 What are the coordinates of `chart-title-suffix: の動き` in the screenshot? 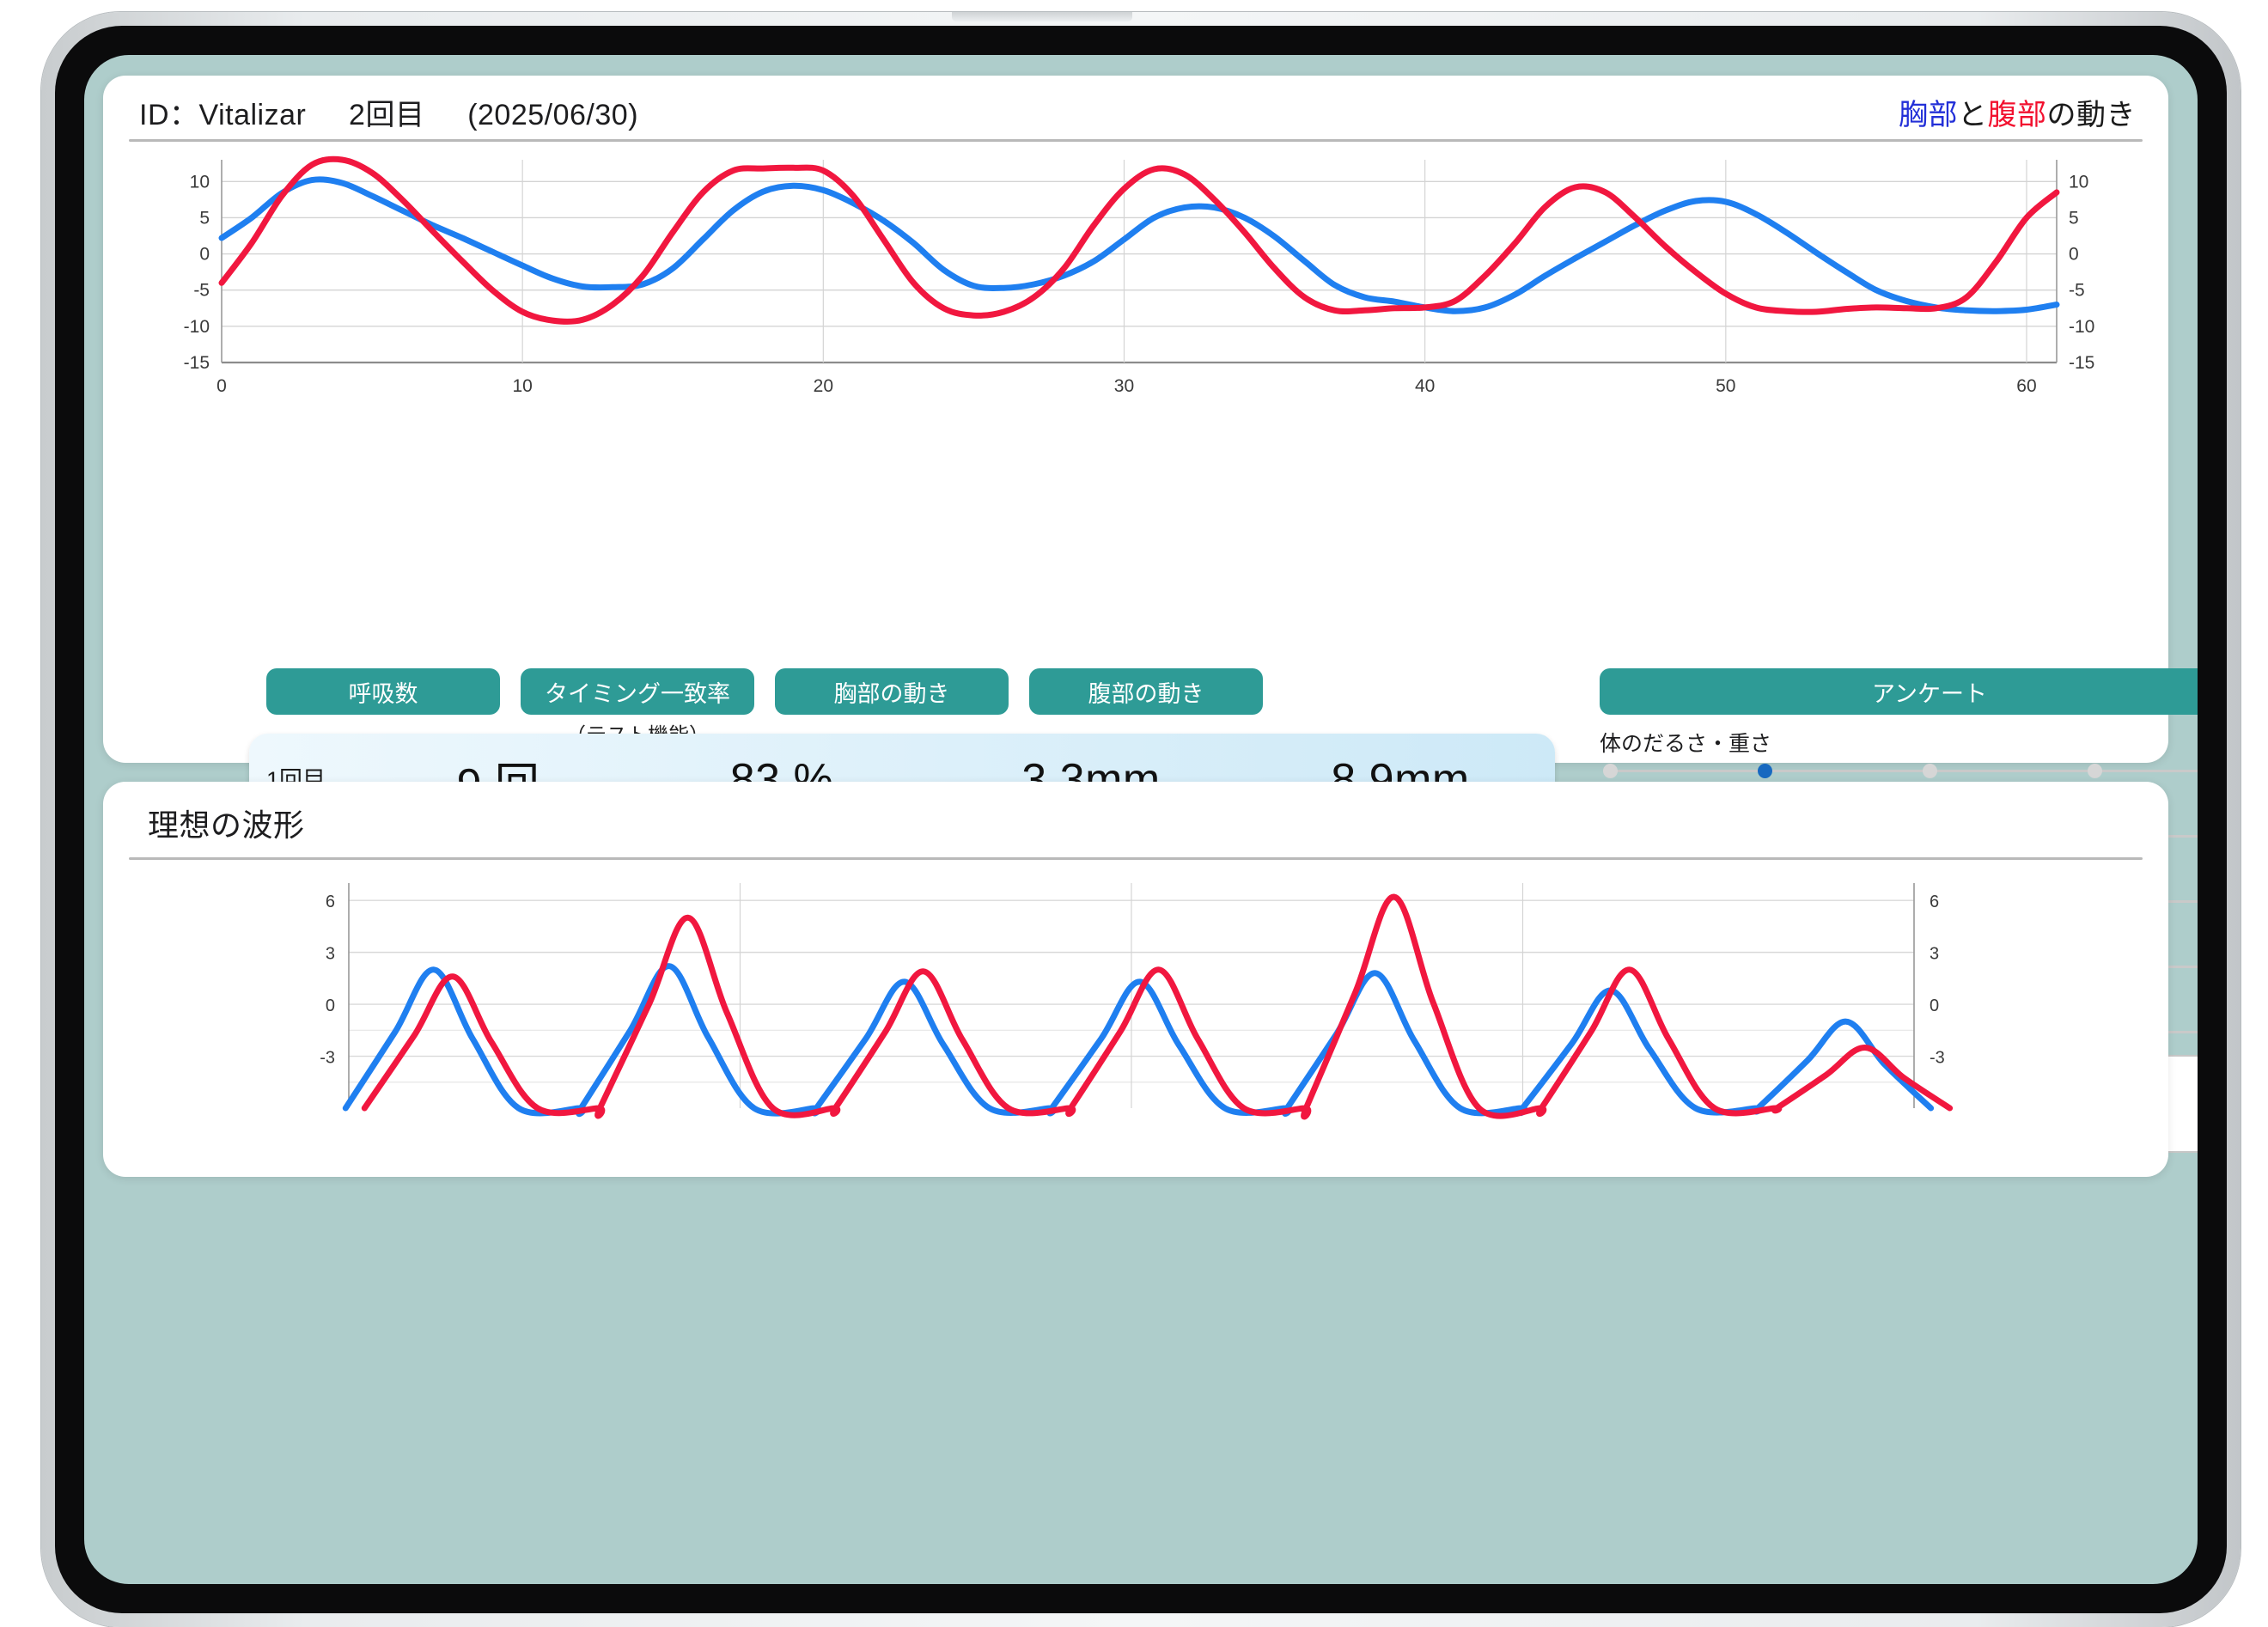 It's located at (2091, 115).